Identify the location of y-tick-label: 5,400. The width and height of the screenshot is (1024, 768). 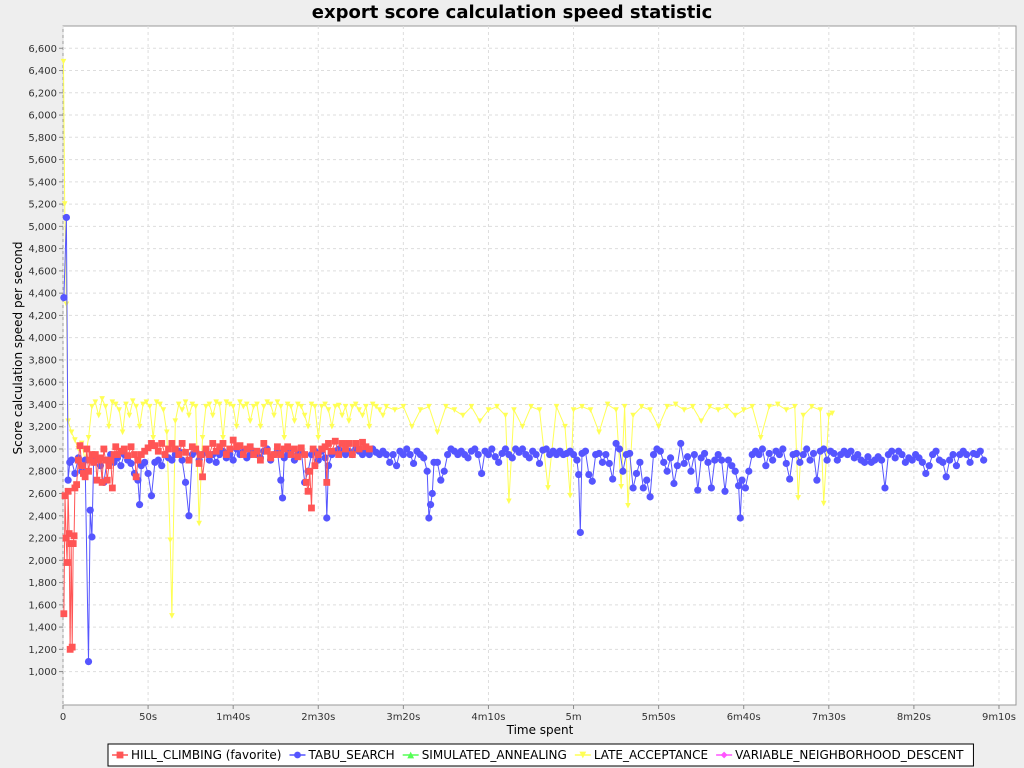
(42, 182).